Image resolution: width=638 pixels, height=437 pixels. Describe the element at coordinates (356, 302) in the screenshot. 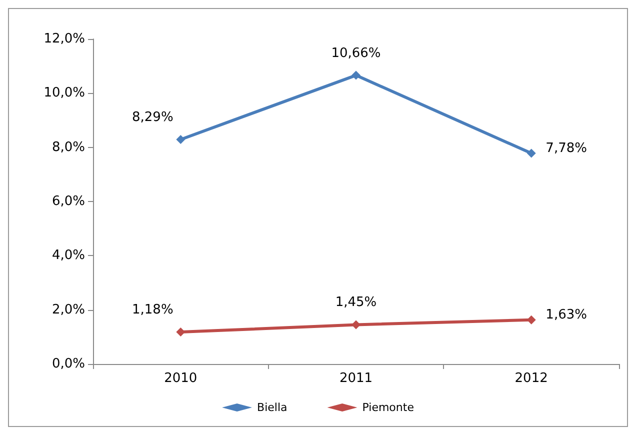

I see `data-label: 1,45%` at that location.